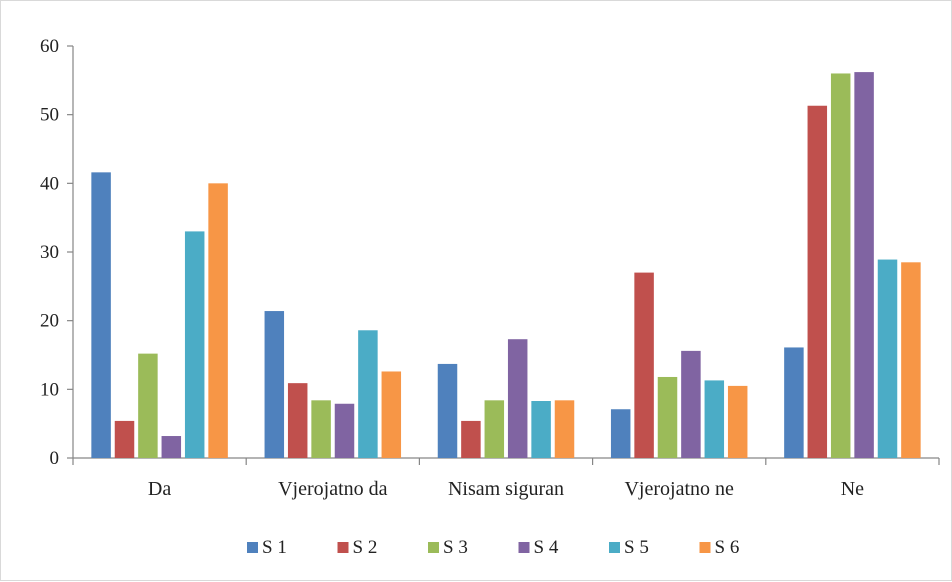  What do you see at coordinates (49, 183) in the screenshot?
I see `y-tick-label: 40` at bounding box center [49, 183].